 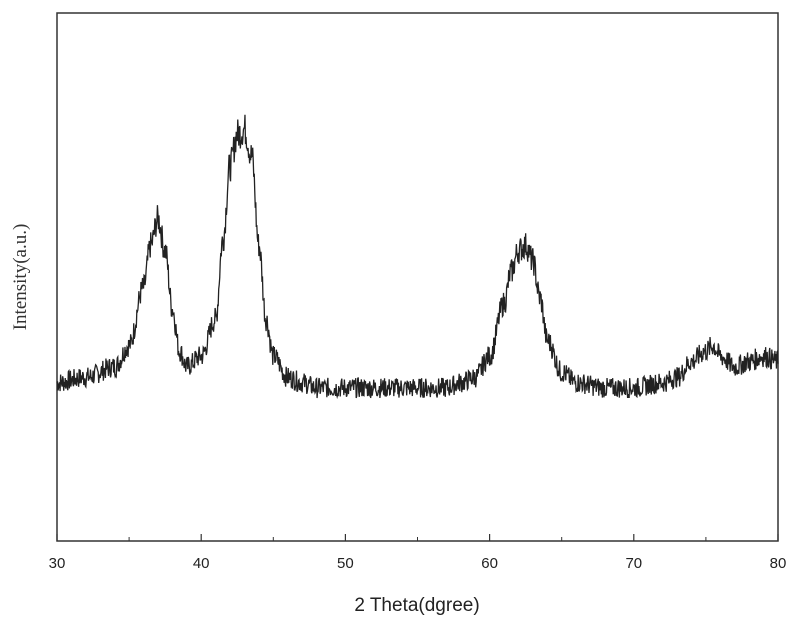 What do you see at coordinates (20, 277) in the screenshot?
I see `y-axis-title: Intensity(a.u.)` at bounding box center [20, 277].